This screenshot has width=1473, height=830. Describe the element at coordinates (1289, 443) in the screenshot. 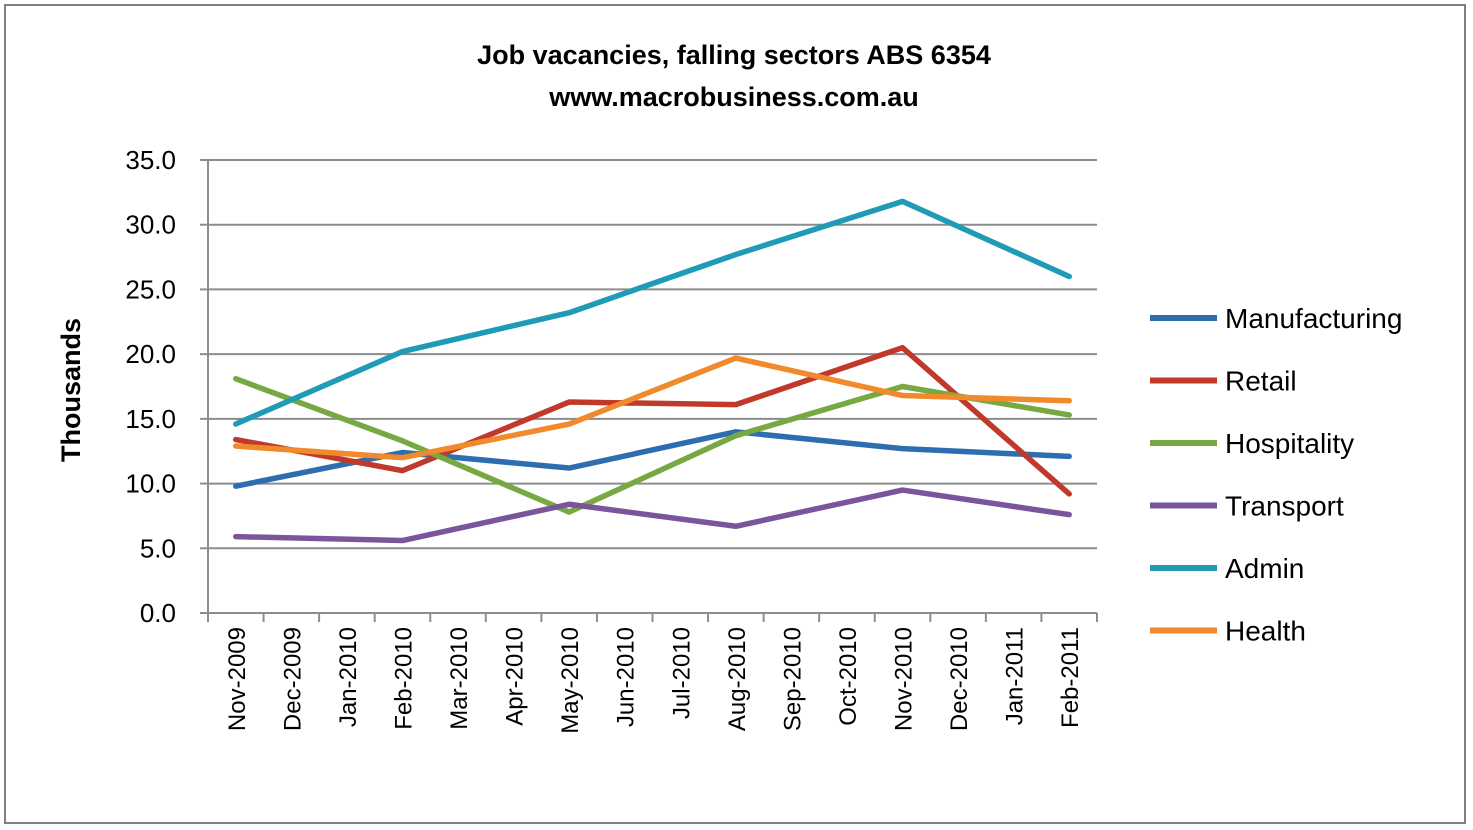

I see `legend-label: Hospitality` at that location.